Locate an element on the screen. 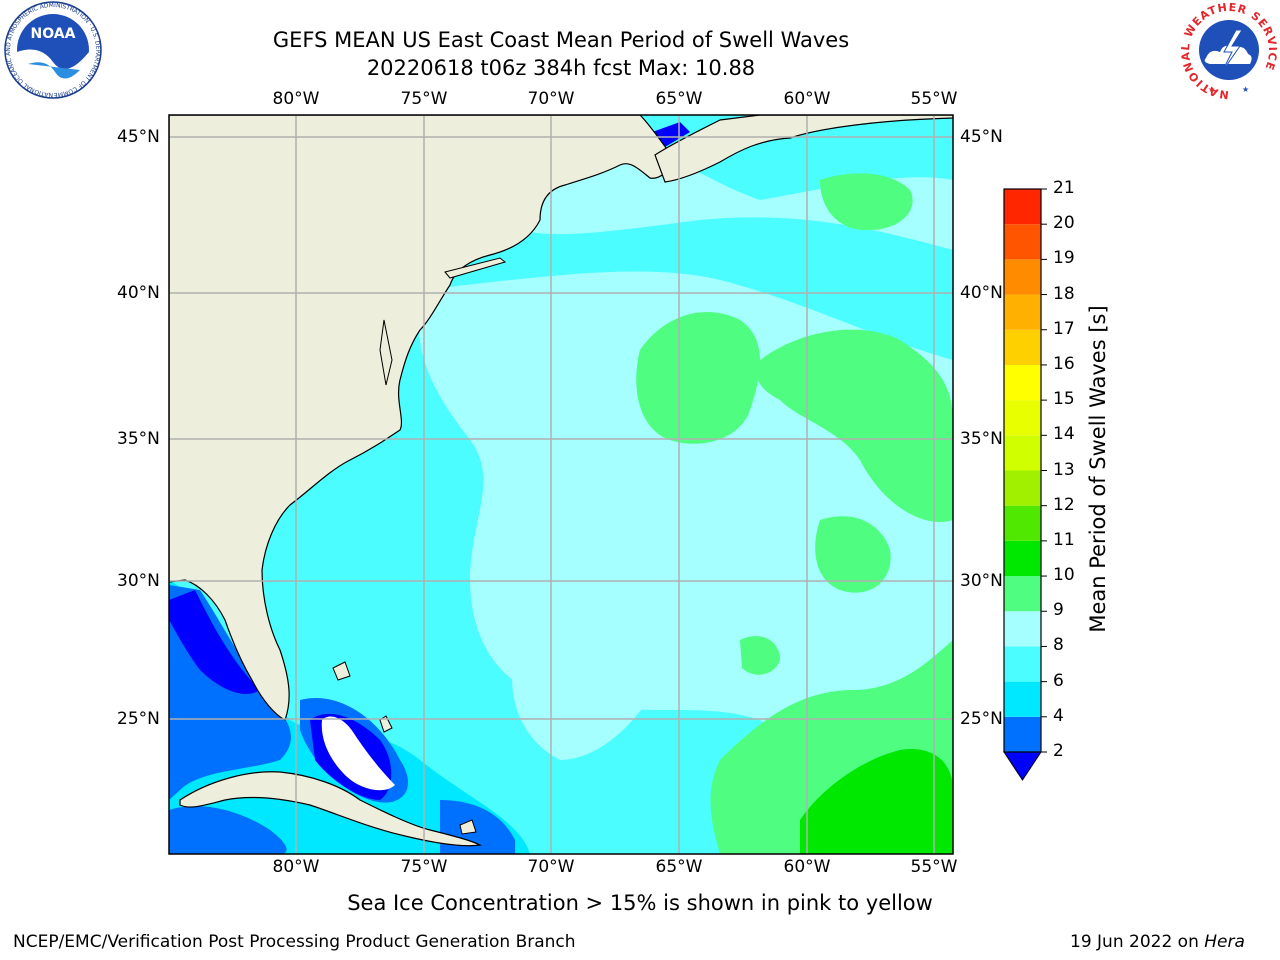 This screenshot has height=960, width=1280. footer-date-text: 19 Jun 2022 on is located at coordinates (1137, 942).